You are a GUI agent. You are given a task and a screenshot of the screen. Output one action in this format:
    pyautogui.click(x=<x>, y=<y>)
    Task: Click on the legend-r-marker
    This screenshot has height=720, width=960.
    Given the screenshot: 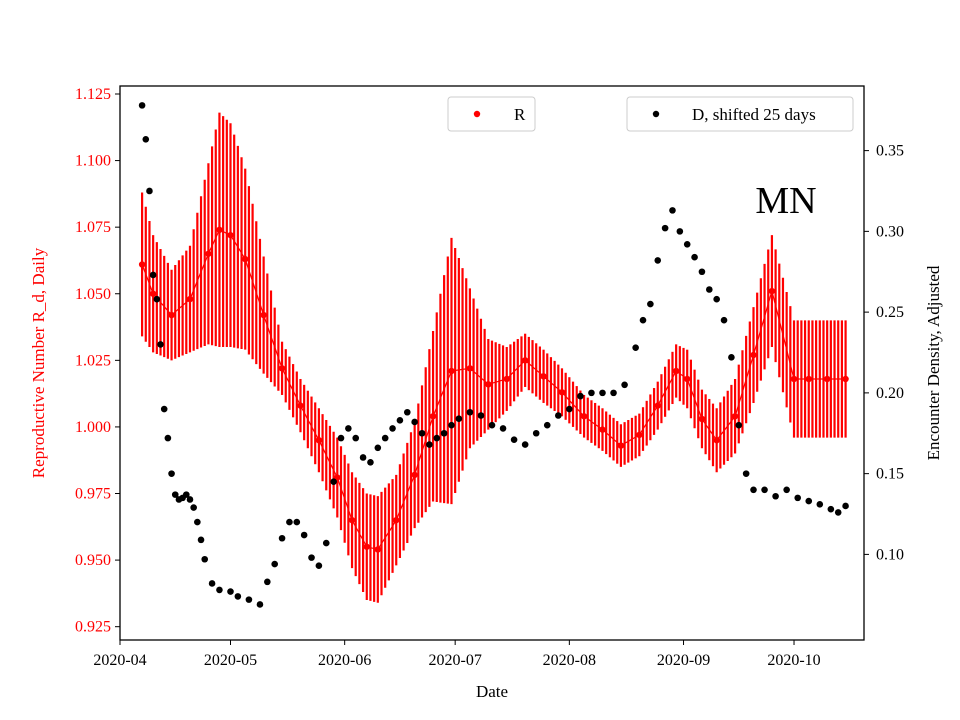 What is the action you would take?
    pyautogui.click(x=477, y=114)
    